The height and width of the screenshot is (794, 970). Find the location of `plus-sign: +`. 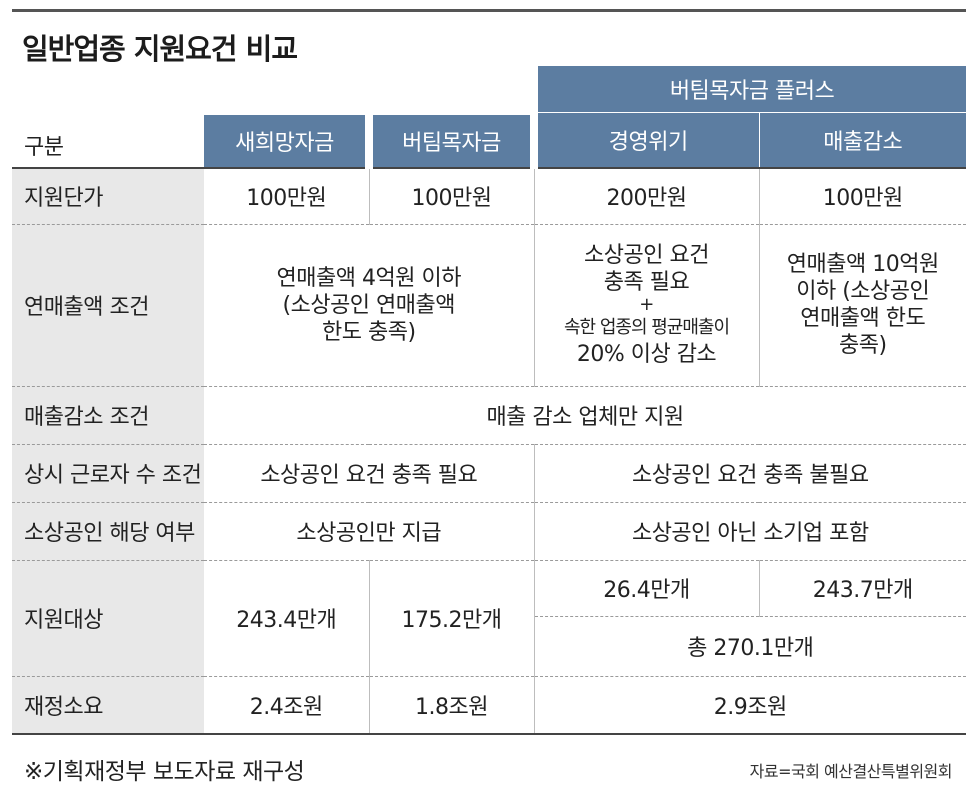

plus-sign: + is located at coordinates (646, 304).